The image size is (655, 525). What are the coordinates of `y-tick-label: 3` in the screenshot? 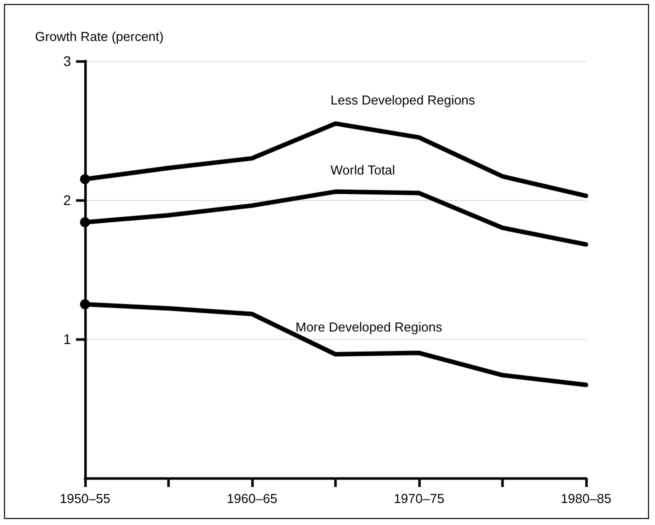 It's located at (67, 61).